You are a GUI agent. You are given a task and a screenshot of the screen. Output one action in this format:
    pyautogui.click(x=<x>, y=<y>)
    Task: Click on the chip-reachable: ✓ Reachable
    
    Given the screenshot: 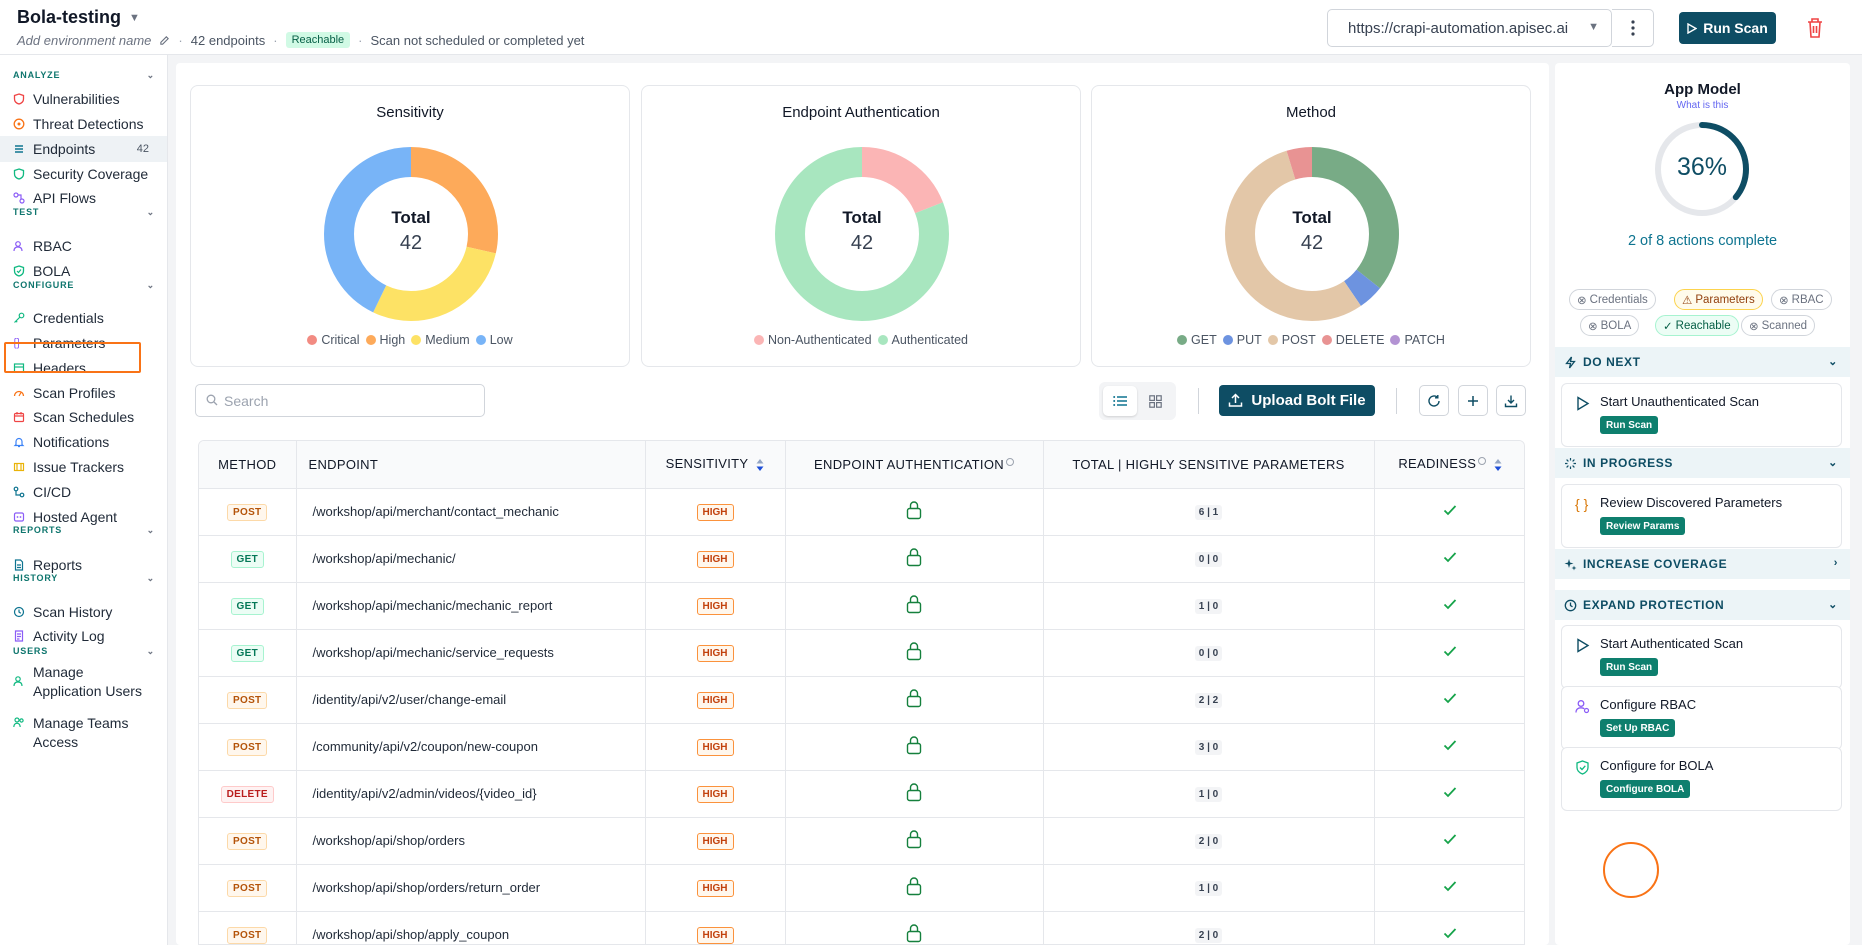 What is the action you would take?
    pyautogui.click(x=1697, y=325)
    